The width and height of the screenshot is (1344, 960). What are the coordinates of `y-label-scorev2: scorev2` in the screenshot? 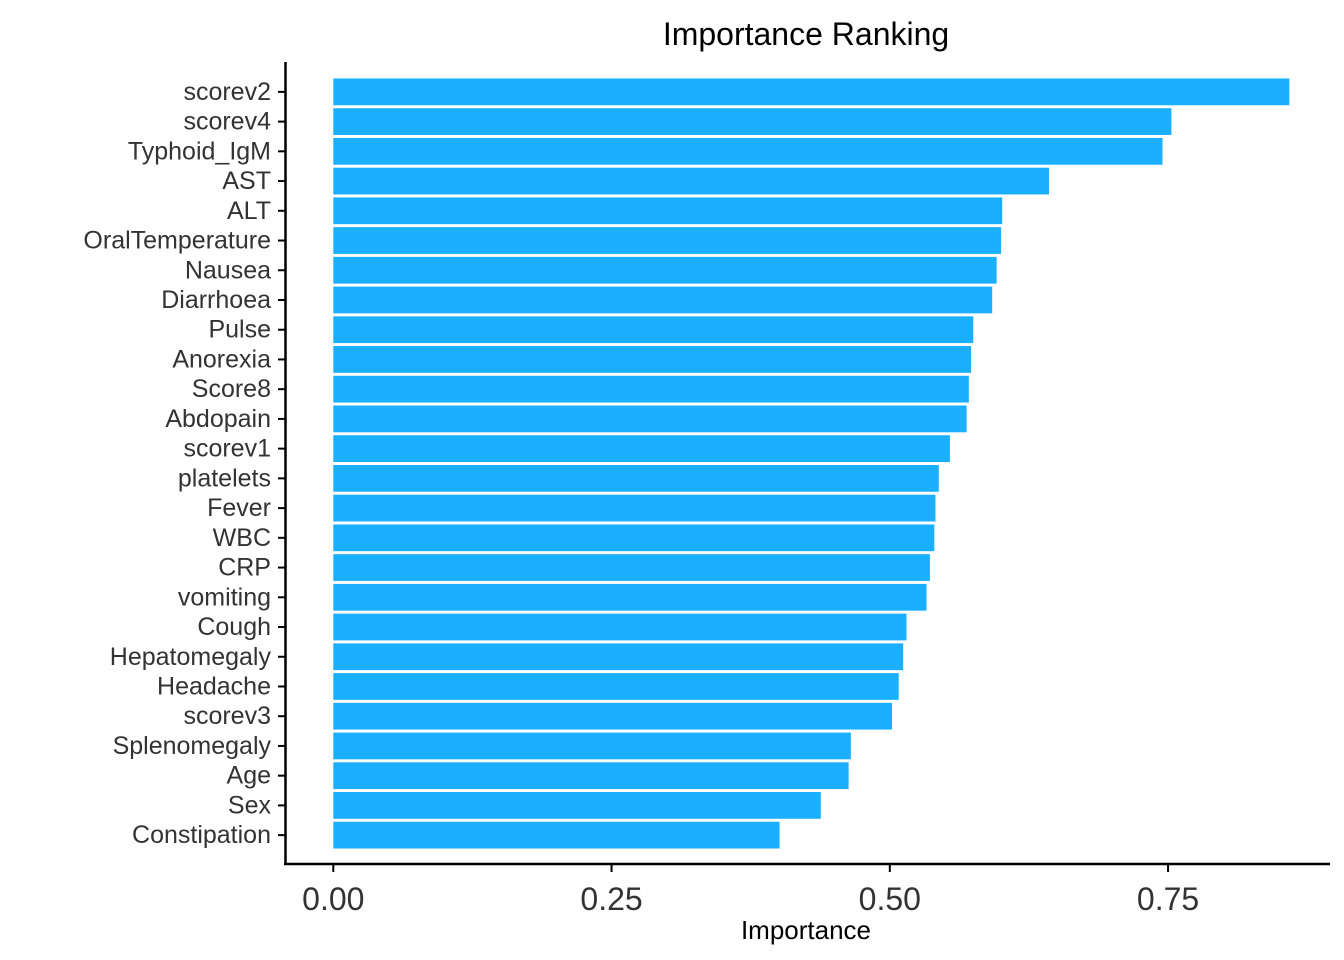 It's located at (227, 92).